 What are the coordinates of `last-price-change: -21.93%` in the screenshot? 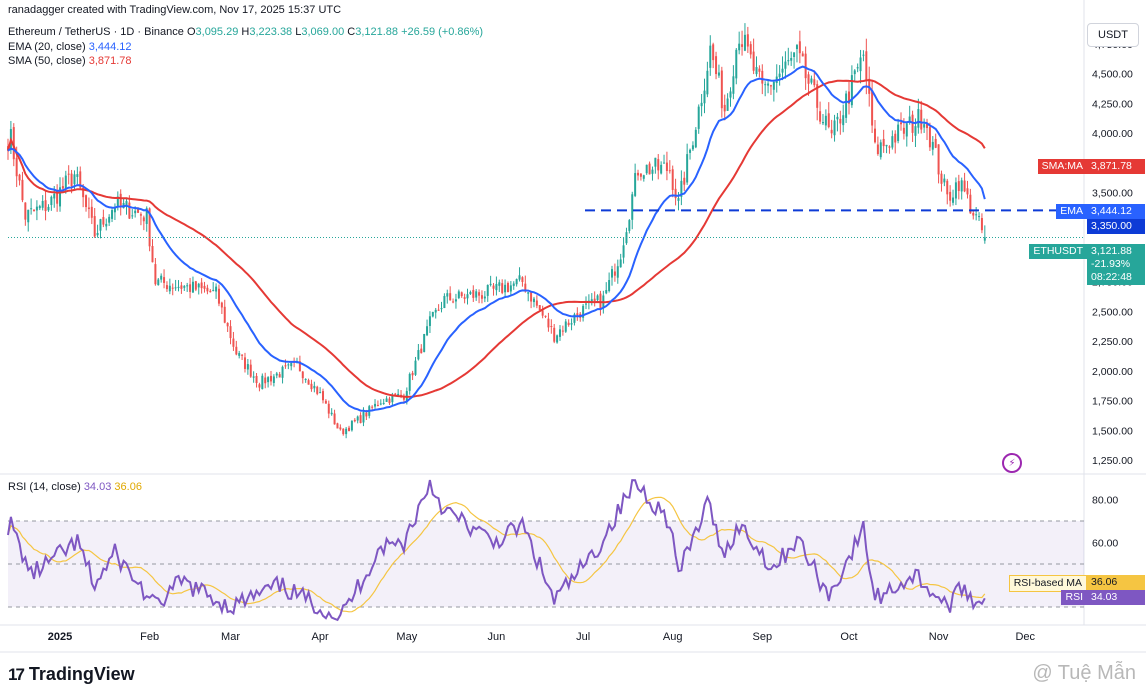 It's located at (1111, 264).